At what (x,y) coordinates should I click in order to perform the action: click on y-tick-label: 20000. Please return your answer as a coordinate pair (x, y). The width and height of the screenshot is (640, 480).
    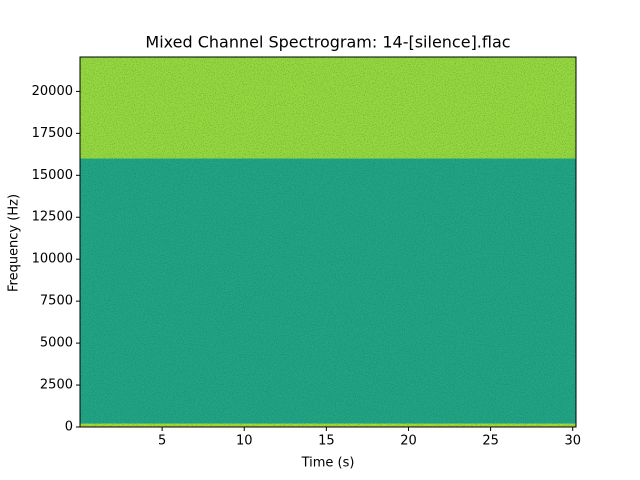
    Looking at the image, I should click on (52, 91).